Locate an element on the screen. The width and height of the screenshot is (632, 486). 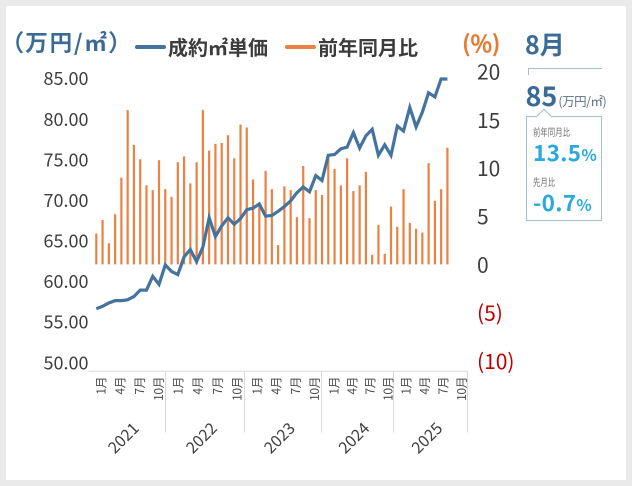
legend-item-bar: 前年同月比 is located at coordinates (351, 47).